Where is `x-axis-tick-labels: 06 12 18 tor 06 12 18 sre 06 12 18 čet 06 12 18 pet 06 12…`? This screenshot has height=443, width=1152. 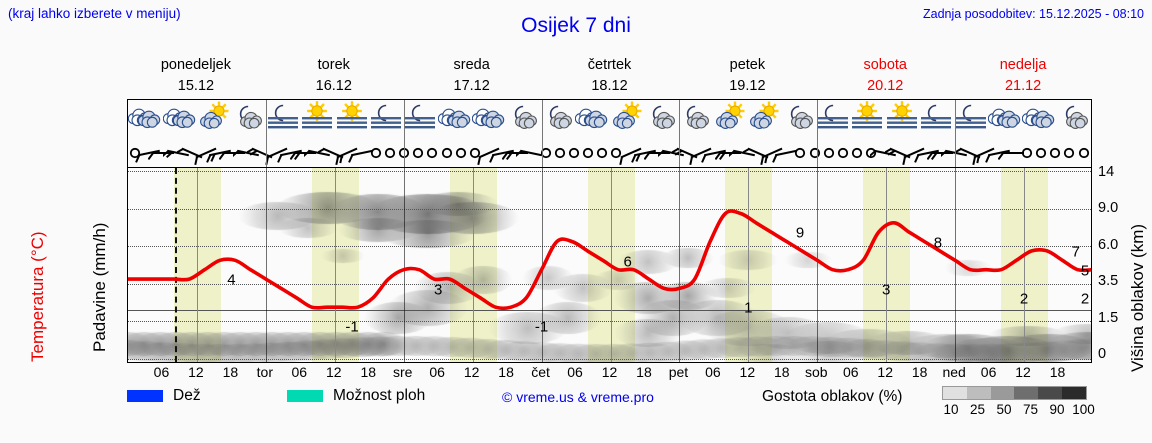
x-axis-tick-labels: 06 12 18 tor 06 12 18 sre 06 12 18 čet 06 12 18 pet 06 12… is located at coordinates (609, 374).